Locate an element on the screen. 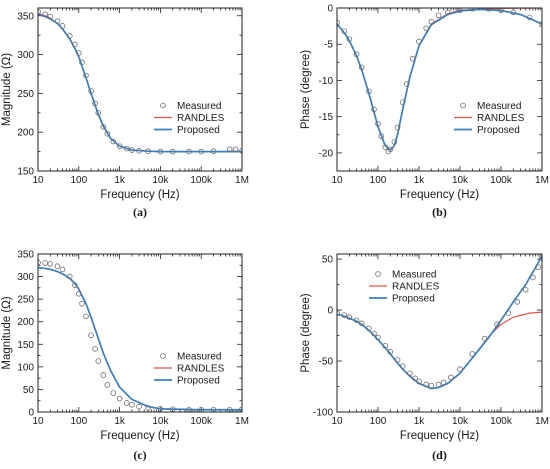 The height and width of the screenshot is (469, 550). panel-c-y-axis-label: Magnitude (Ω) is located at coordinates (7, 332).